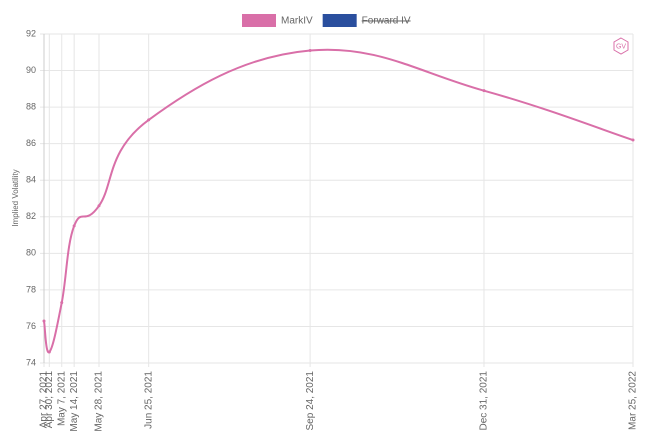 The image size is (648, 442). Describe the element at coordinates (31, 70) in the screenshot. I see `y-tick-label: 90` at that location.